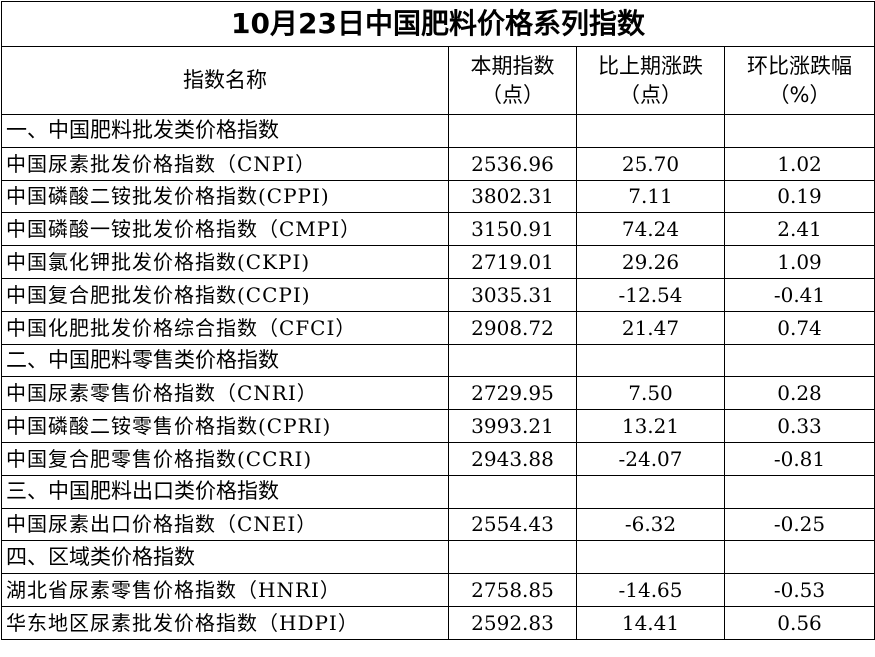 The width and height of the screenshot is (875, 657). I want to click on change-cell: -6.32, so click(650, 524).